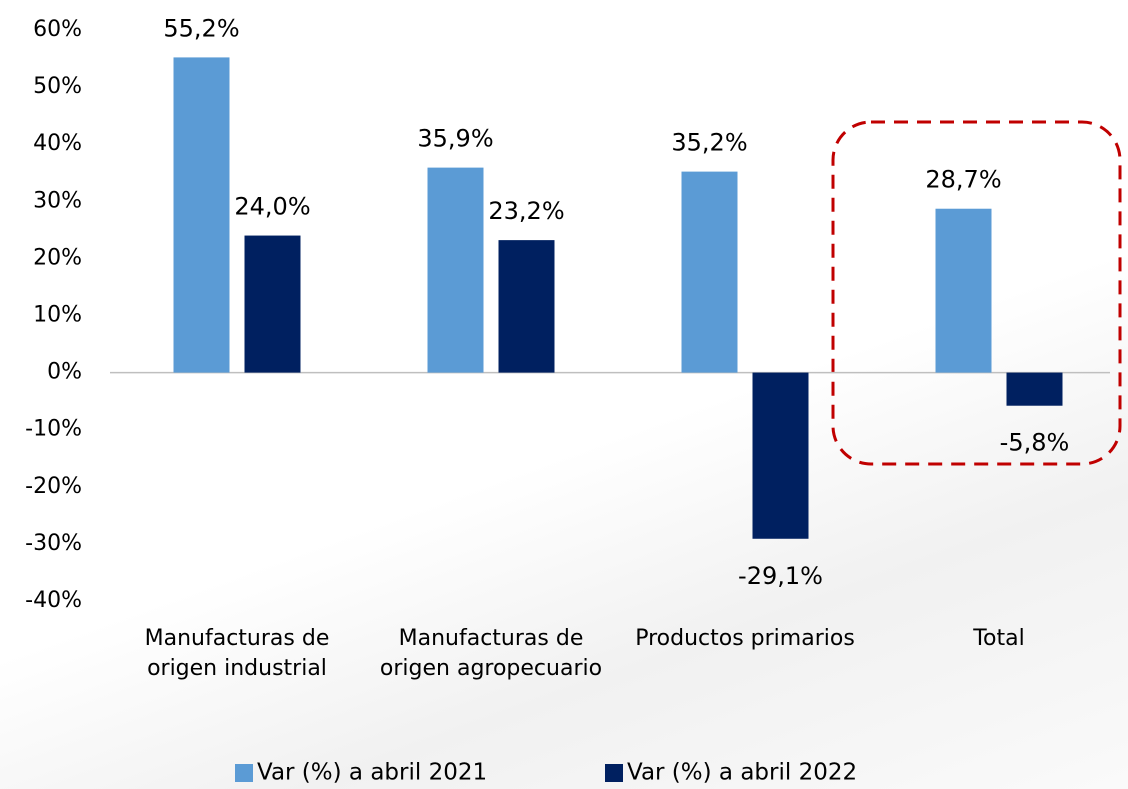  Describe the element at coordinates (57, 29) in the screenshot. I see `y-tick-label: 60%` at that location.